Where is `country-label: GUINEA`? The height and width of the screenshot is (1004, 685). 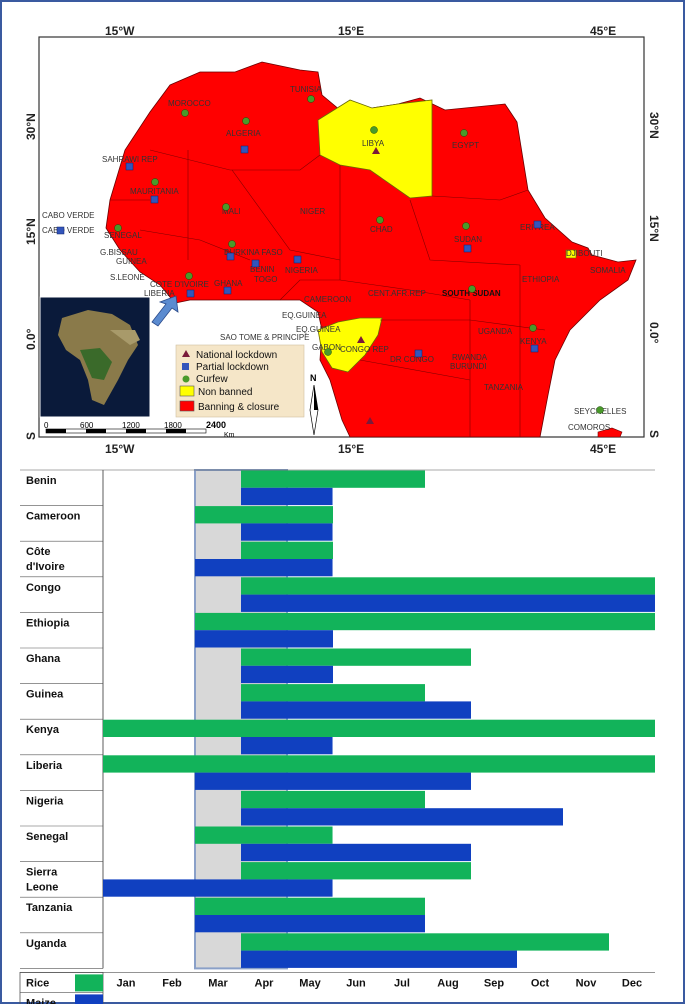 country-label: GUINEA is located at coordinates (131, 261).